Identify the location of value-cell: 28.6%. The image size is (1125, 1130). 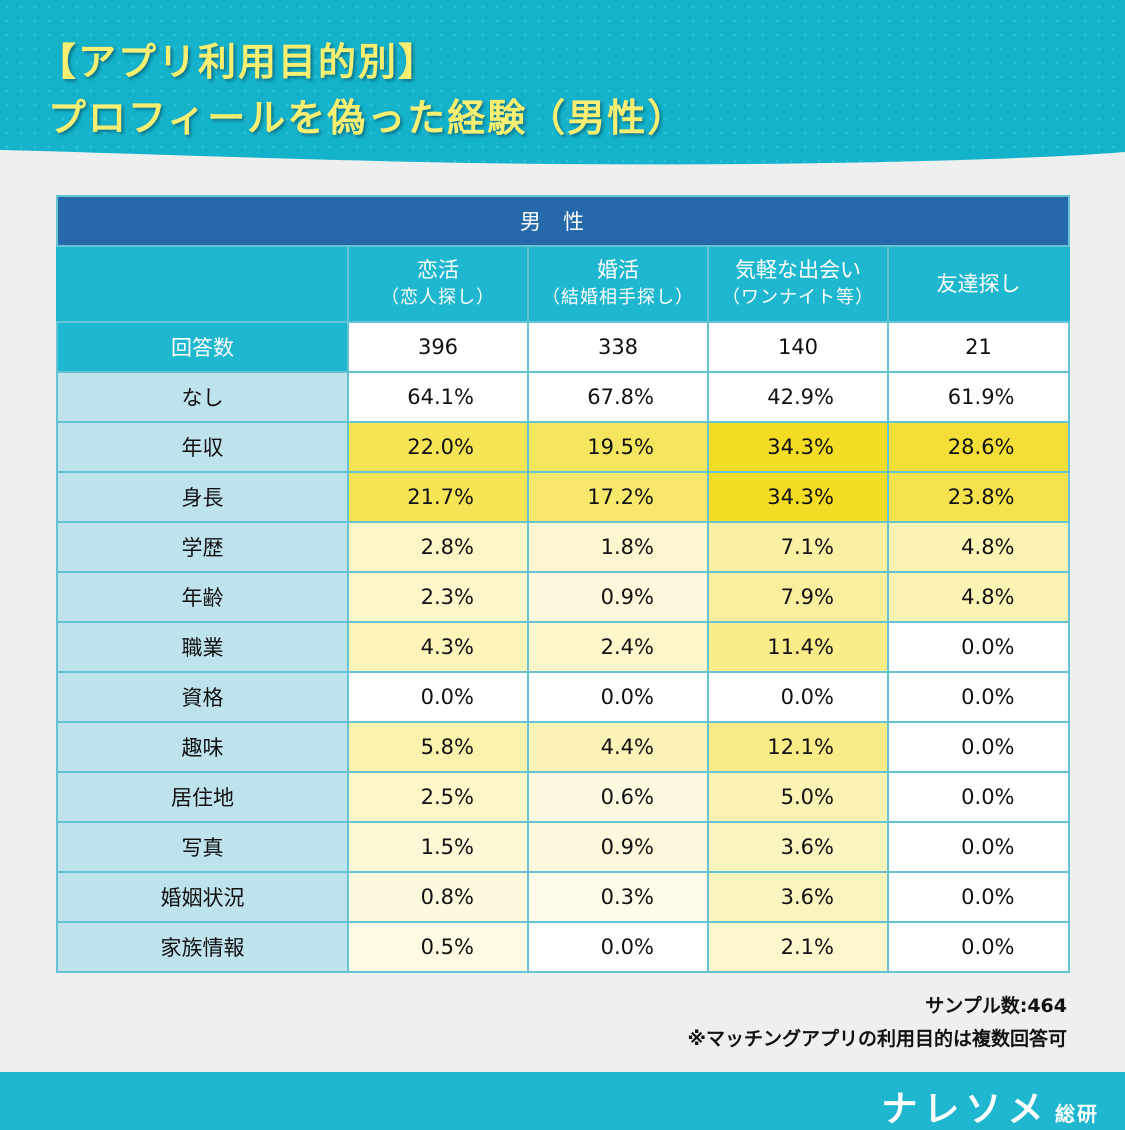
(978, 447).